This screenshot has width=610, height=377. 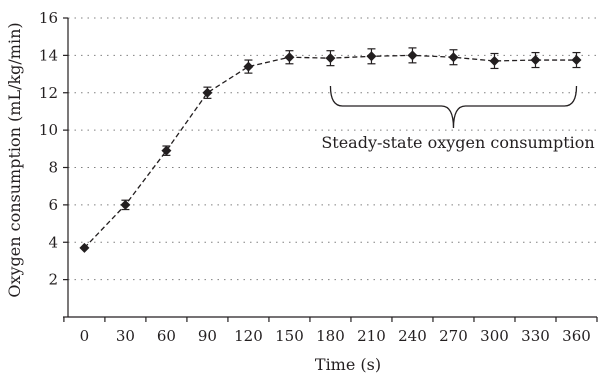 What do you see at coordinates (14, 159) in the screenshot?
I see `y-axis-title: Oxygen consumption (mL/kg/min)` at bounding box center [14, 159].